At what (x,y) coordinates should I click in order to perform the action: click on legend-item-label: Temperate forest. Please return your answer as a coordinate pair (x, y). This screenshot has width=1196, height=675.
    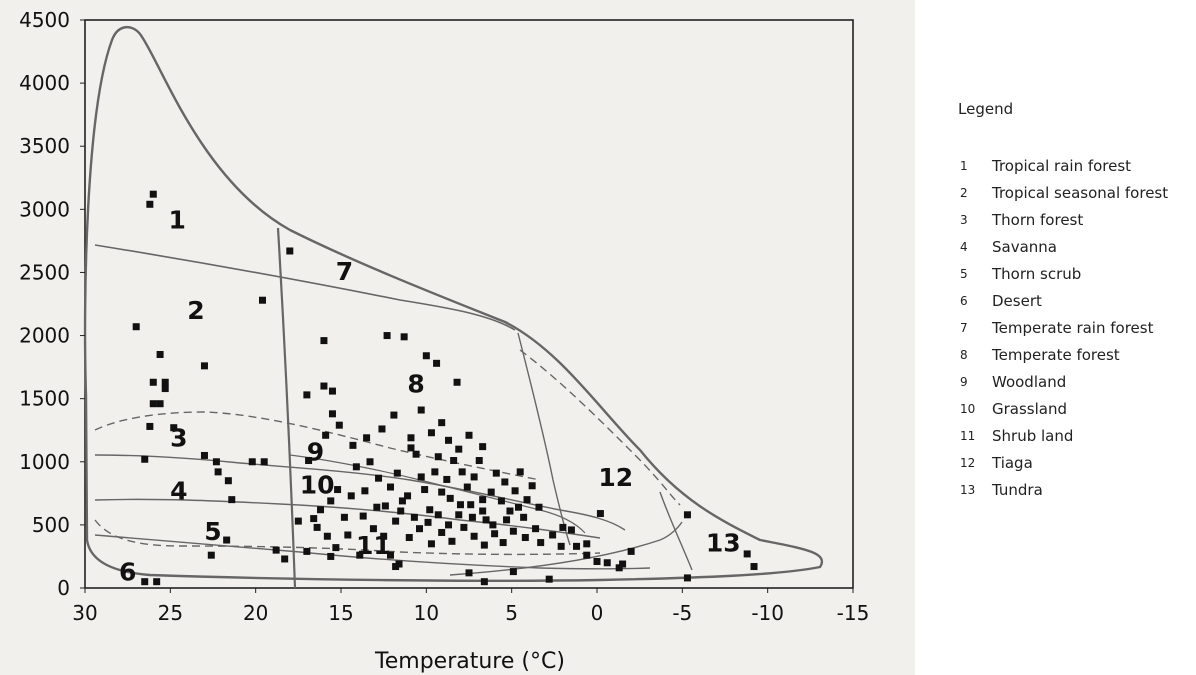
    Looking at the image, I should click on (1056, 354).